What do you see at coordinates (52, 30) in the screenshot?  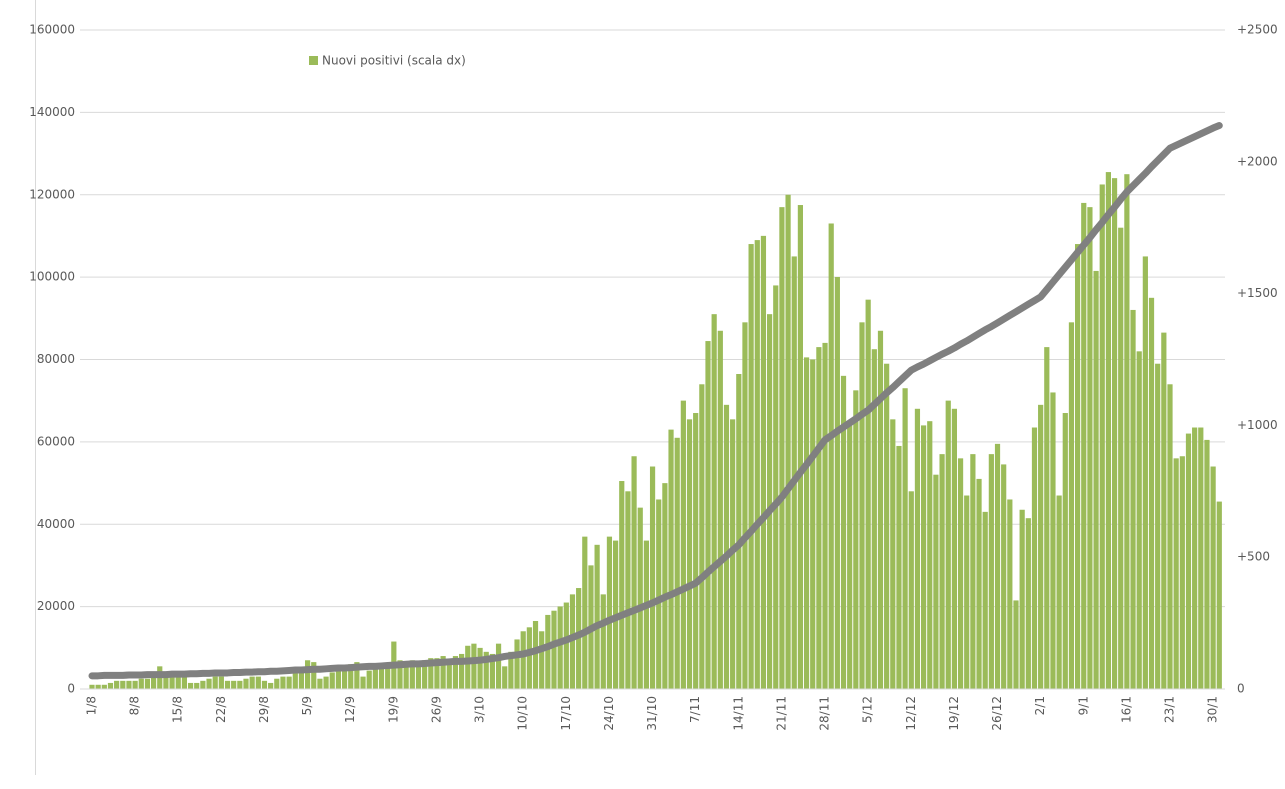 I see `y-tick-label: 160000` at bounding box center [52, 30].